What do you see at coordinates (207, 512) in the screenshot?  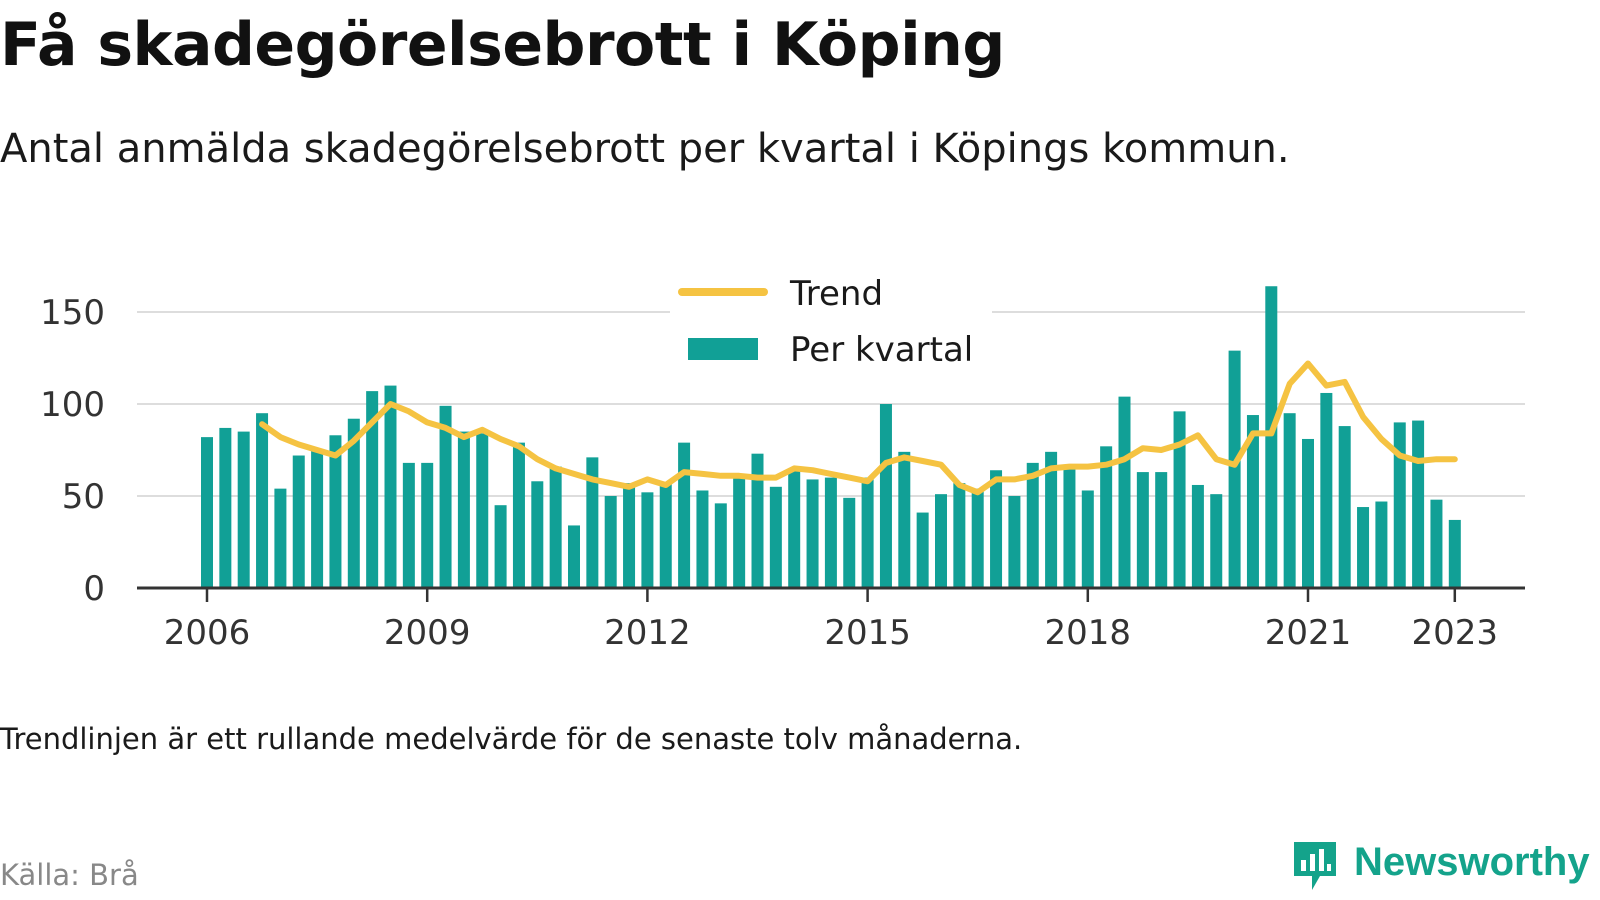 I see `bar-2006-Q1` at bounding box center [207, 512].